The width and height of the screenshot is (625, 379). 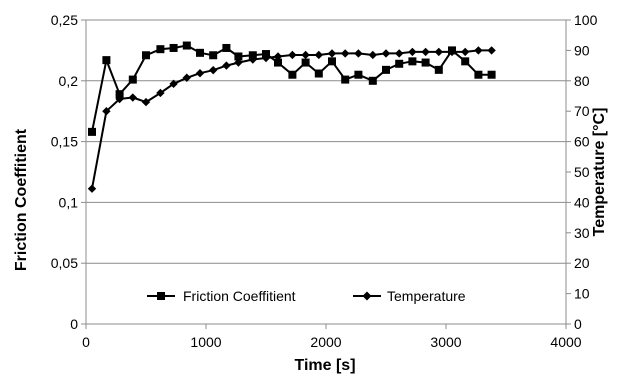 I want to click on legend-marker-friction, so click(x=161, y=296).